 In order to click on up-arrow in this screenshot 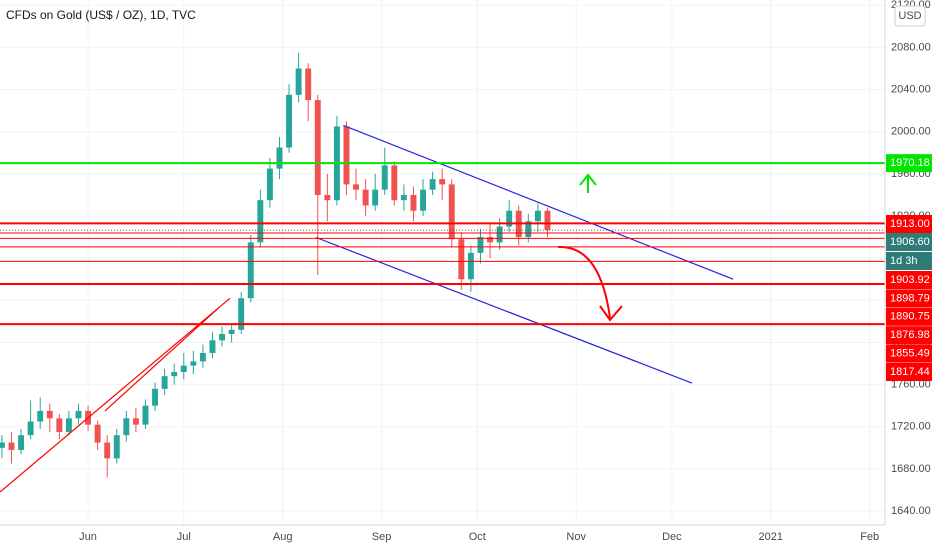, I will do `click(588, 183)`.